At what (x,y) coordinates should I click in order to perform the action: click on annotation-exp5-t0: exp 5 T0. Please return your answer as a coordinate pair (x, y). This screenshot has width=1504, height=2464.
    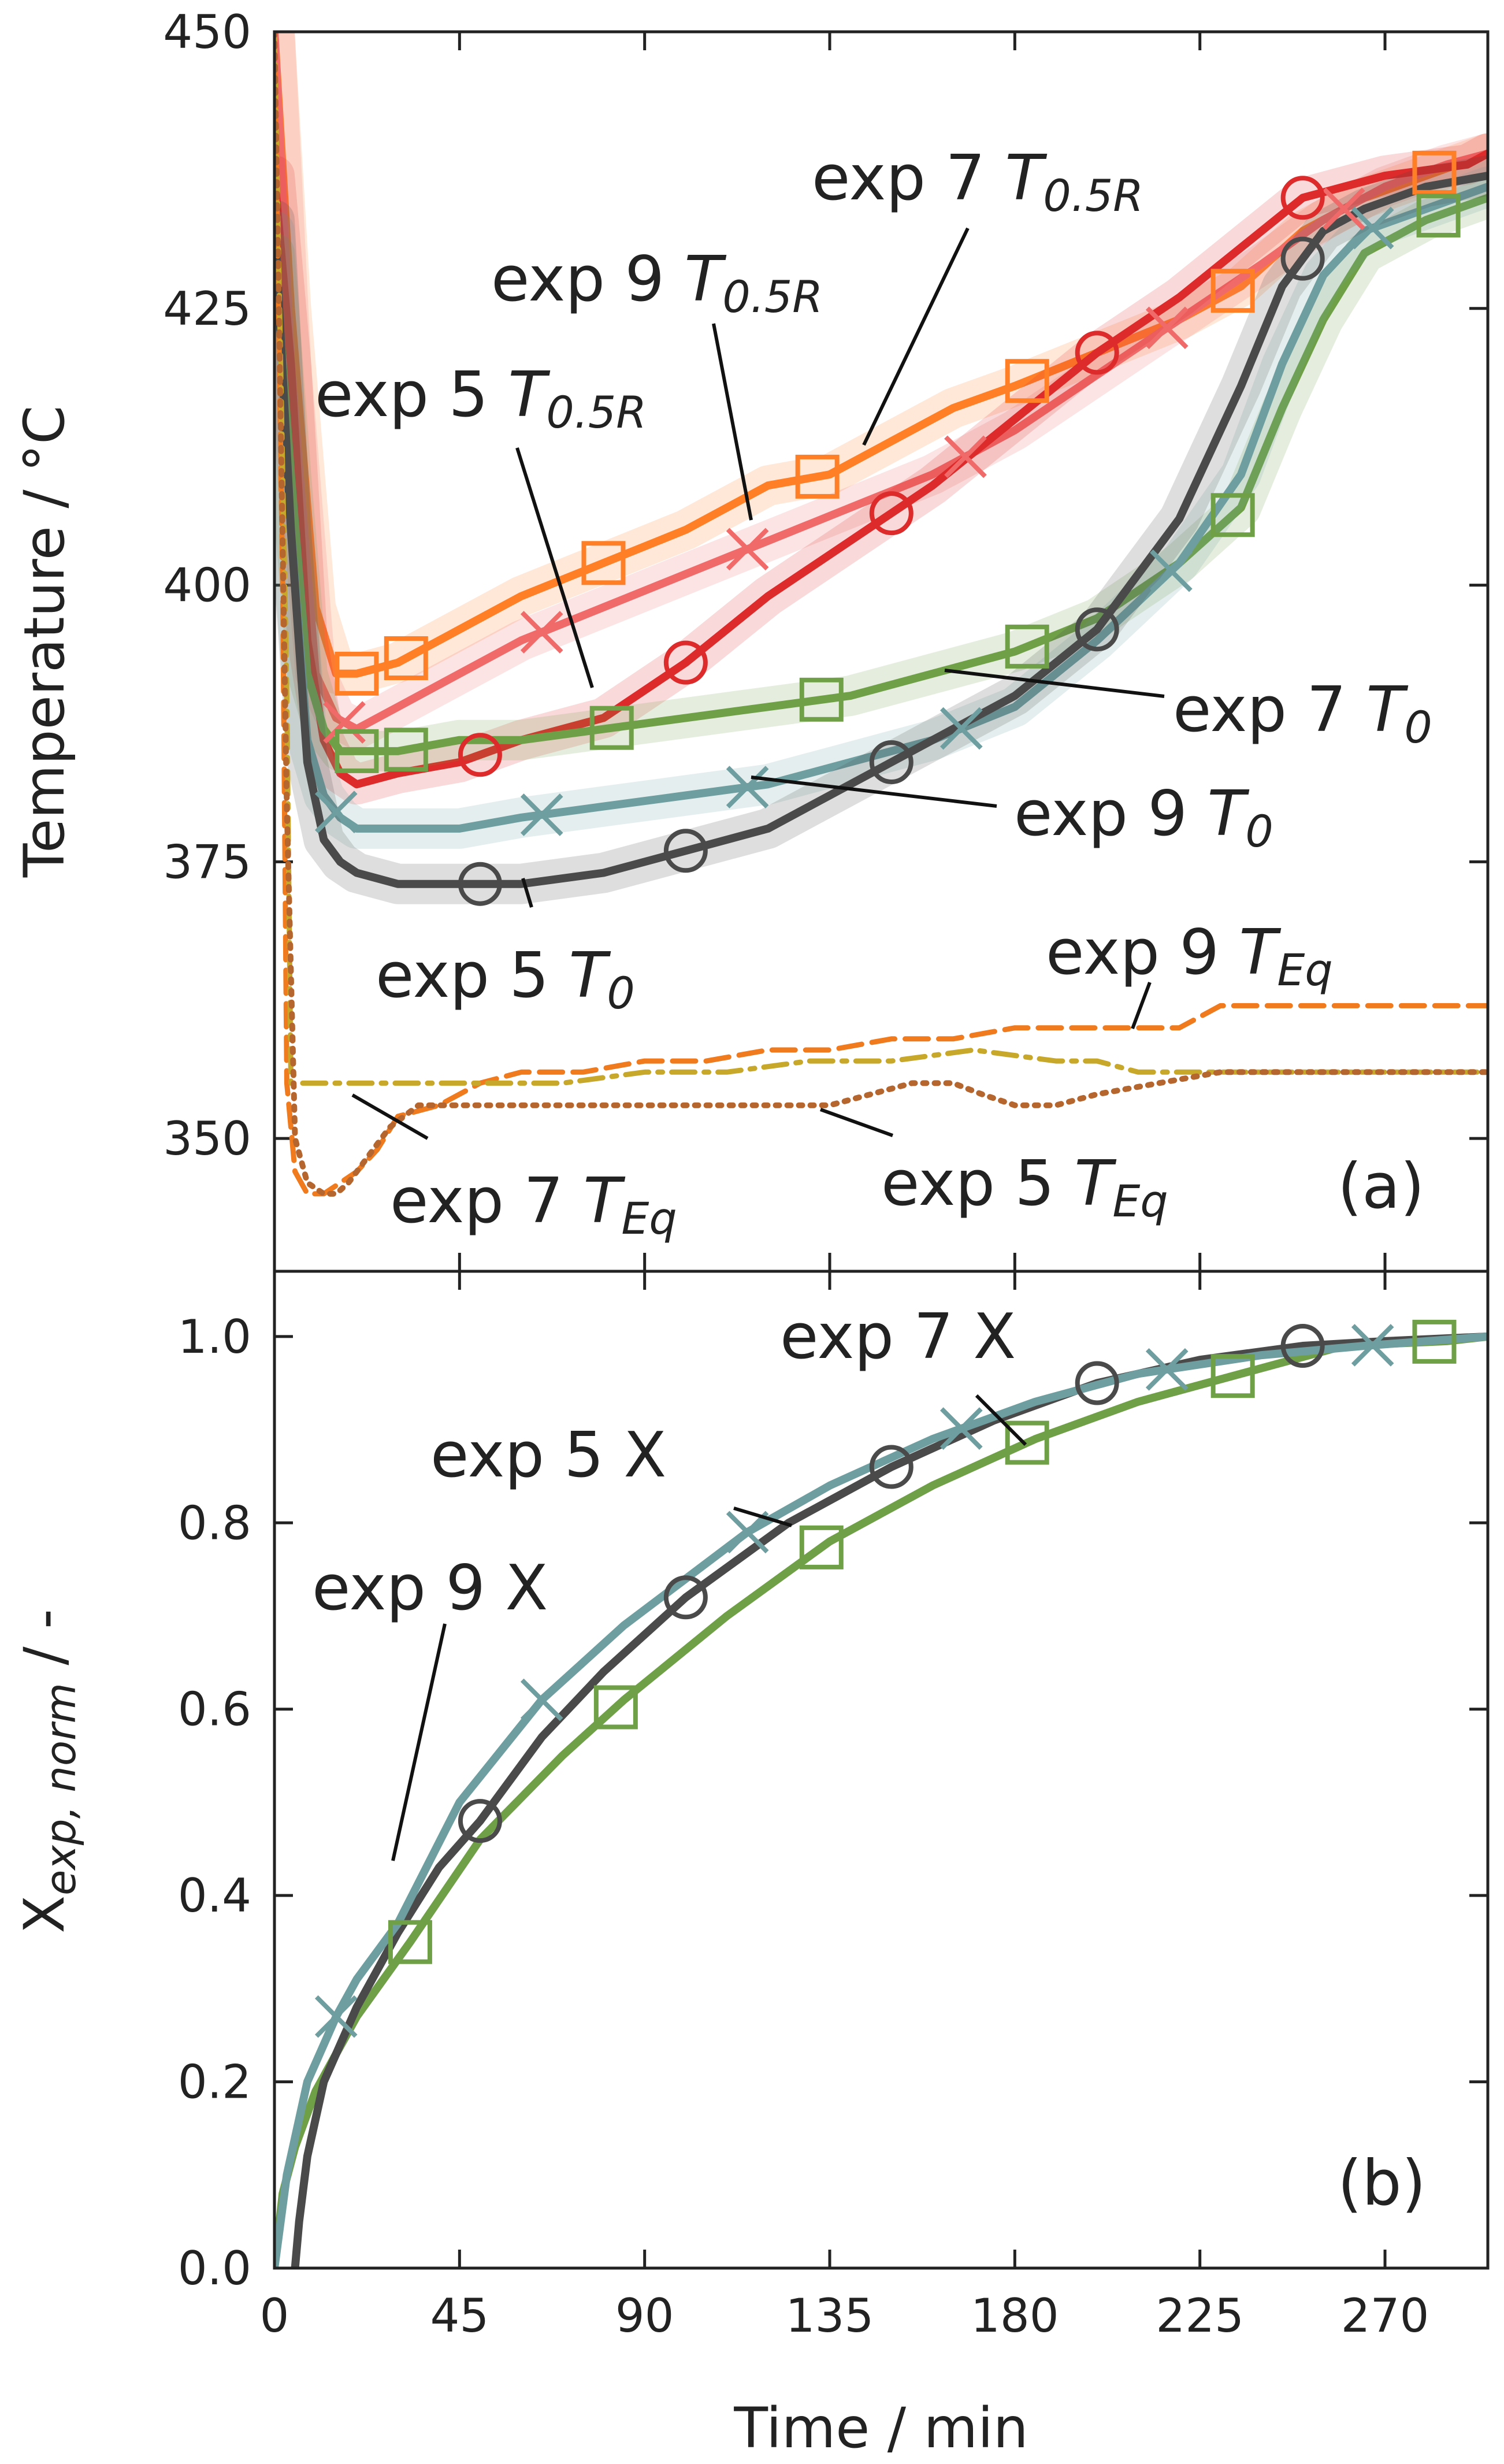
    Looking at the image, I should click on (506, 979).